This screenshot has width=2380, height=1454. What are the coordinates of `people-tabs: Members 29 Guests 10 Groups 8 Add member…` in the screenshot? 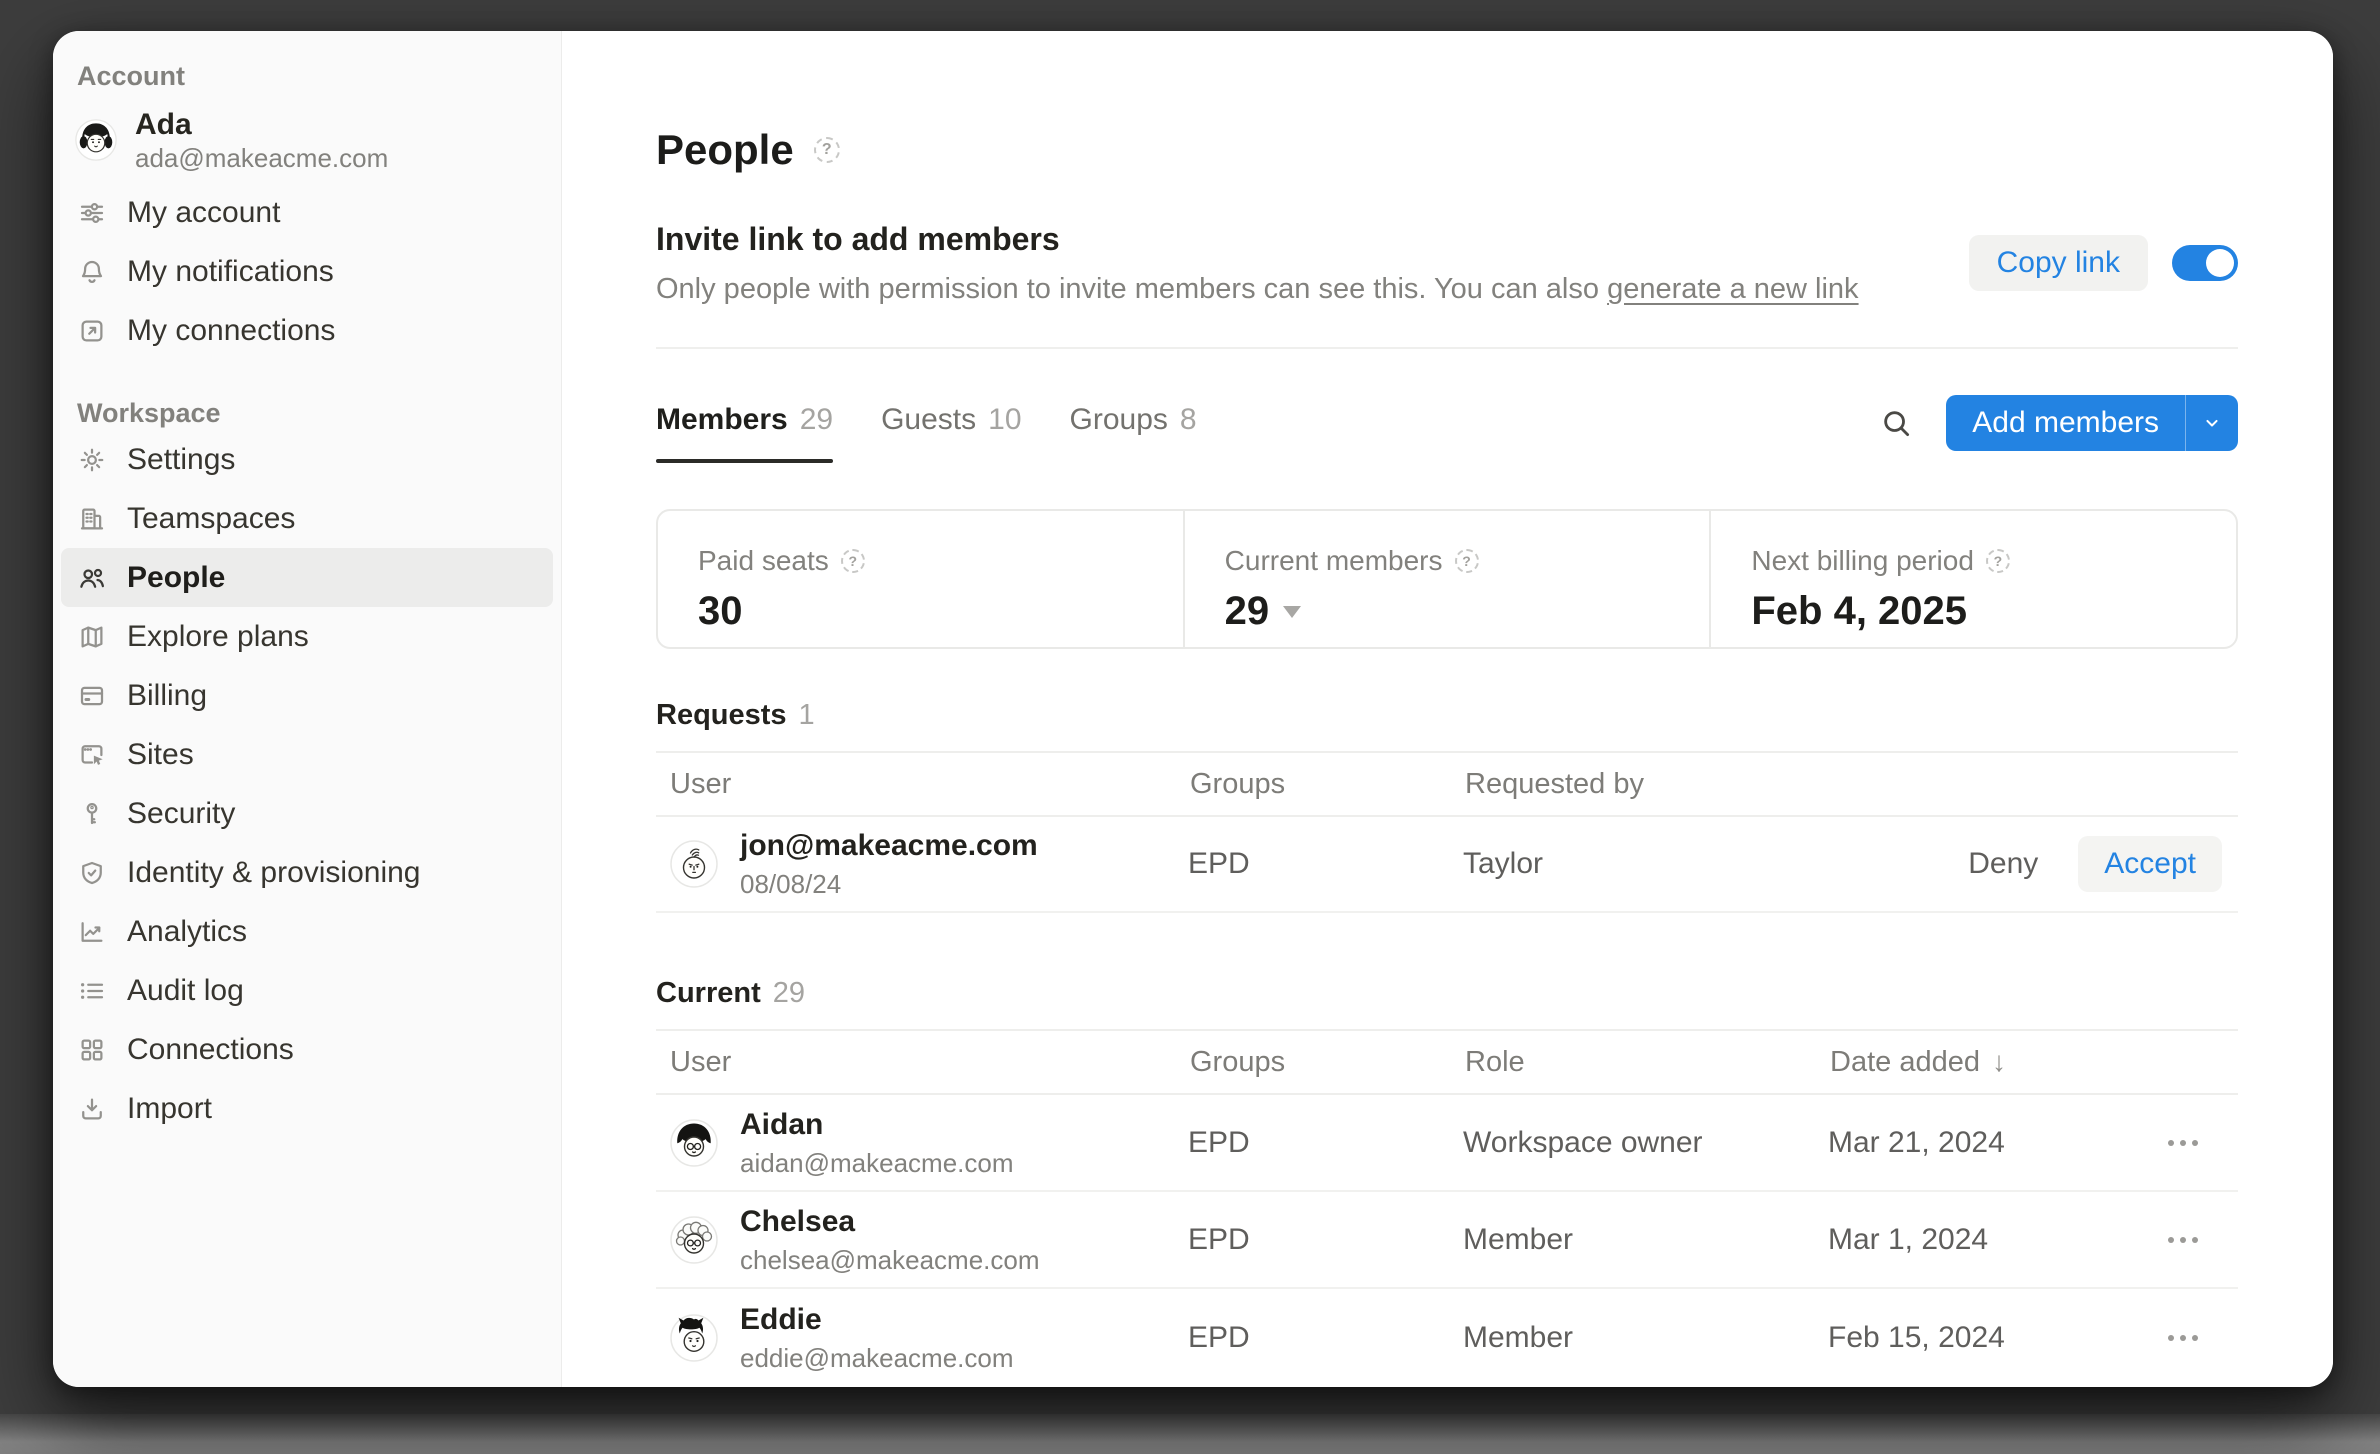 It's located at (1447, 426).